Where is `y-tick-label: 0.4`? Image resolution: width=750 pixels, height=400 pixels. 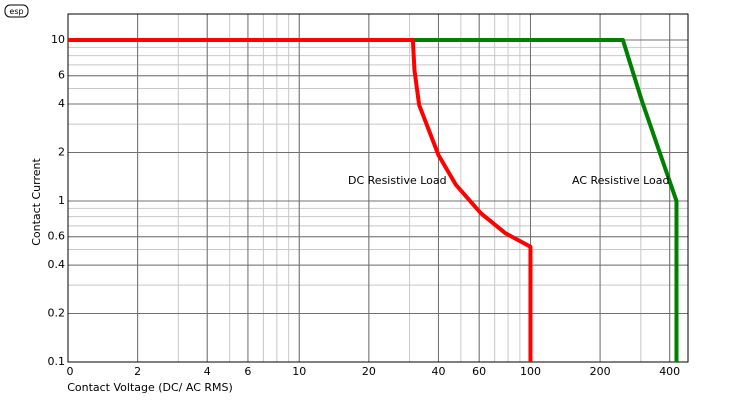
y-tick-label: 0.4 is located at coordinates (57, 264).